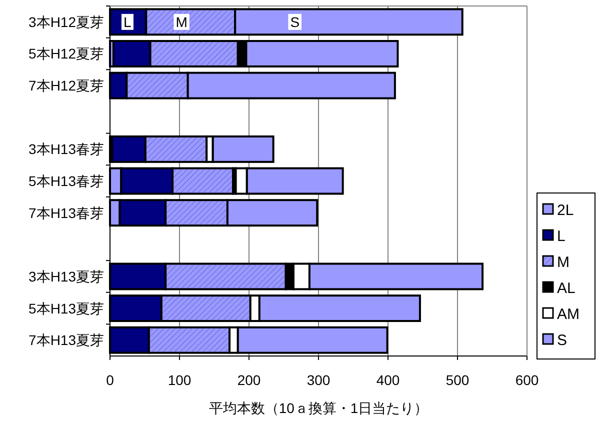 This screenshot has height=425, width=598. Describe the element at coordinates (182, 22) in the screenshot. I see `annotation: M` at that location.